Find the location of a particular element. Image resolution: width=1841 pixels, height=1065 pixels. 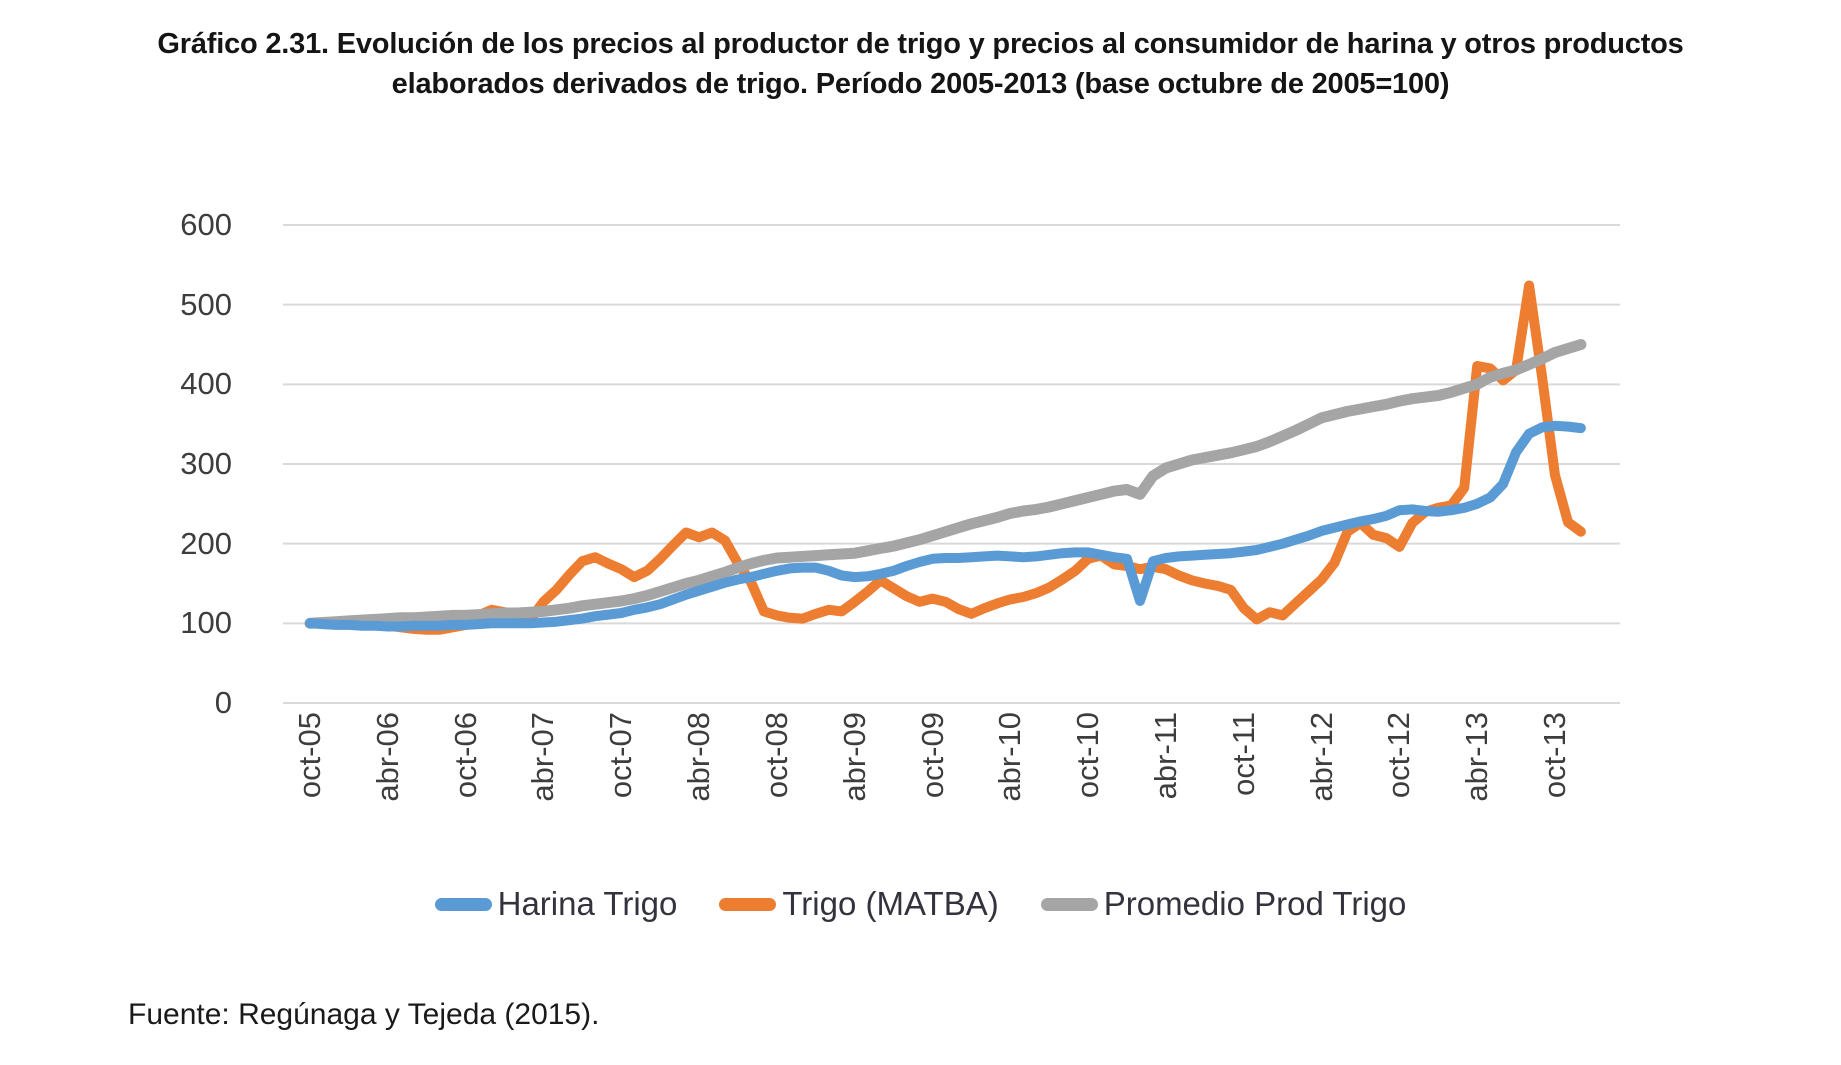

x-tick-label-oct-05: oct-05 is located at coordinates (309, 755).